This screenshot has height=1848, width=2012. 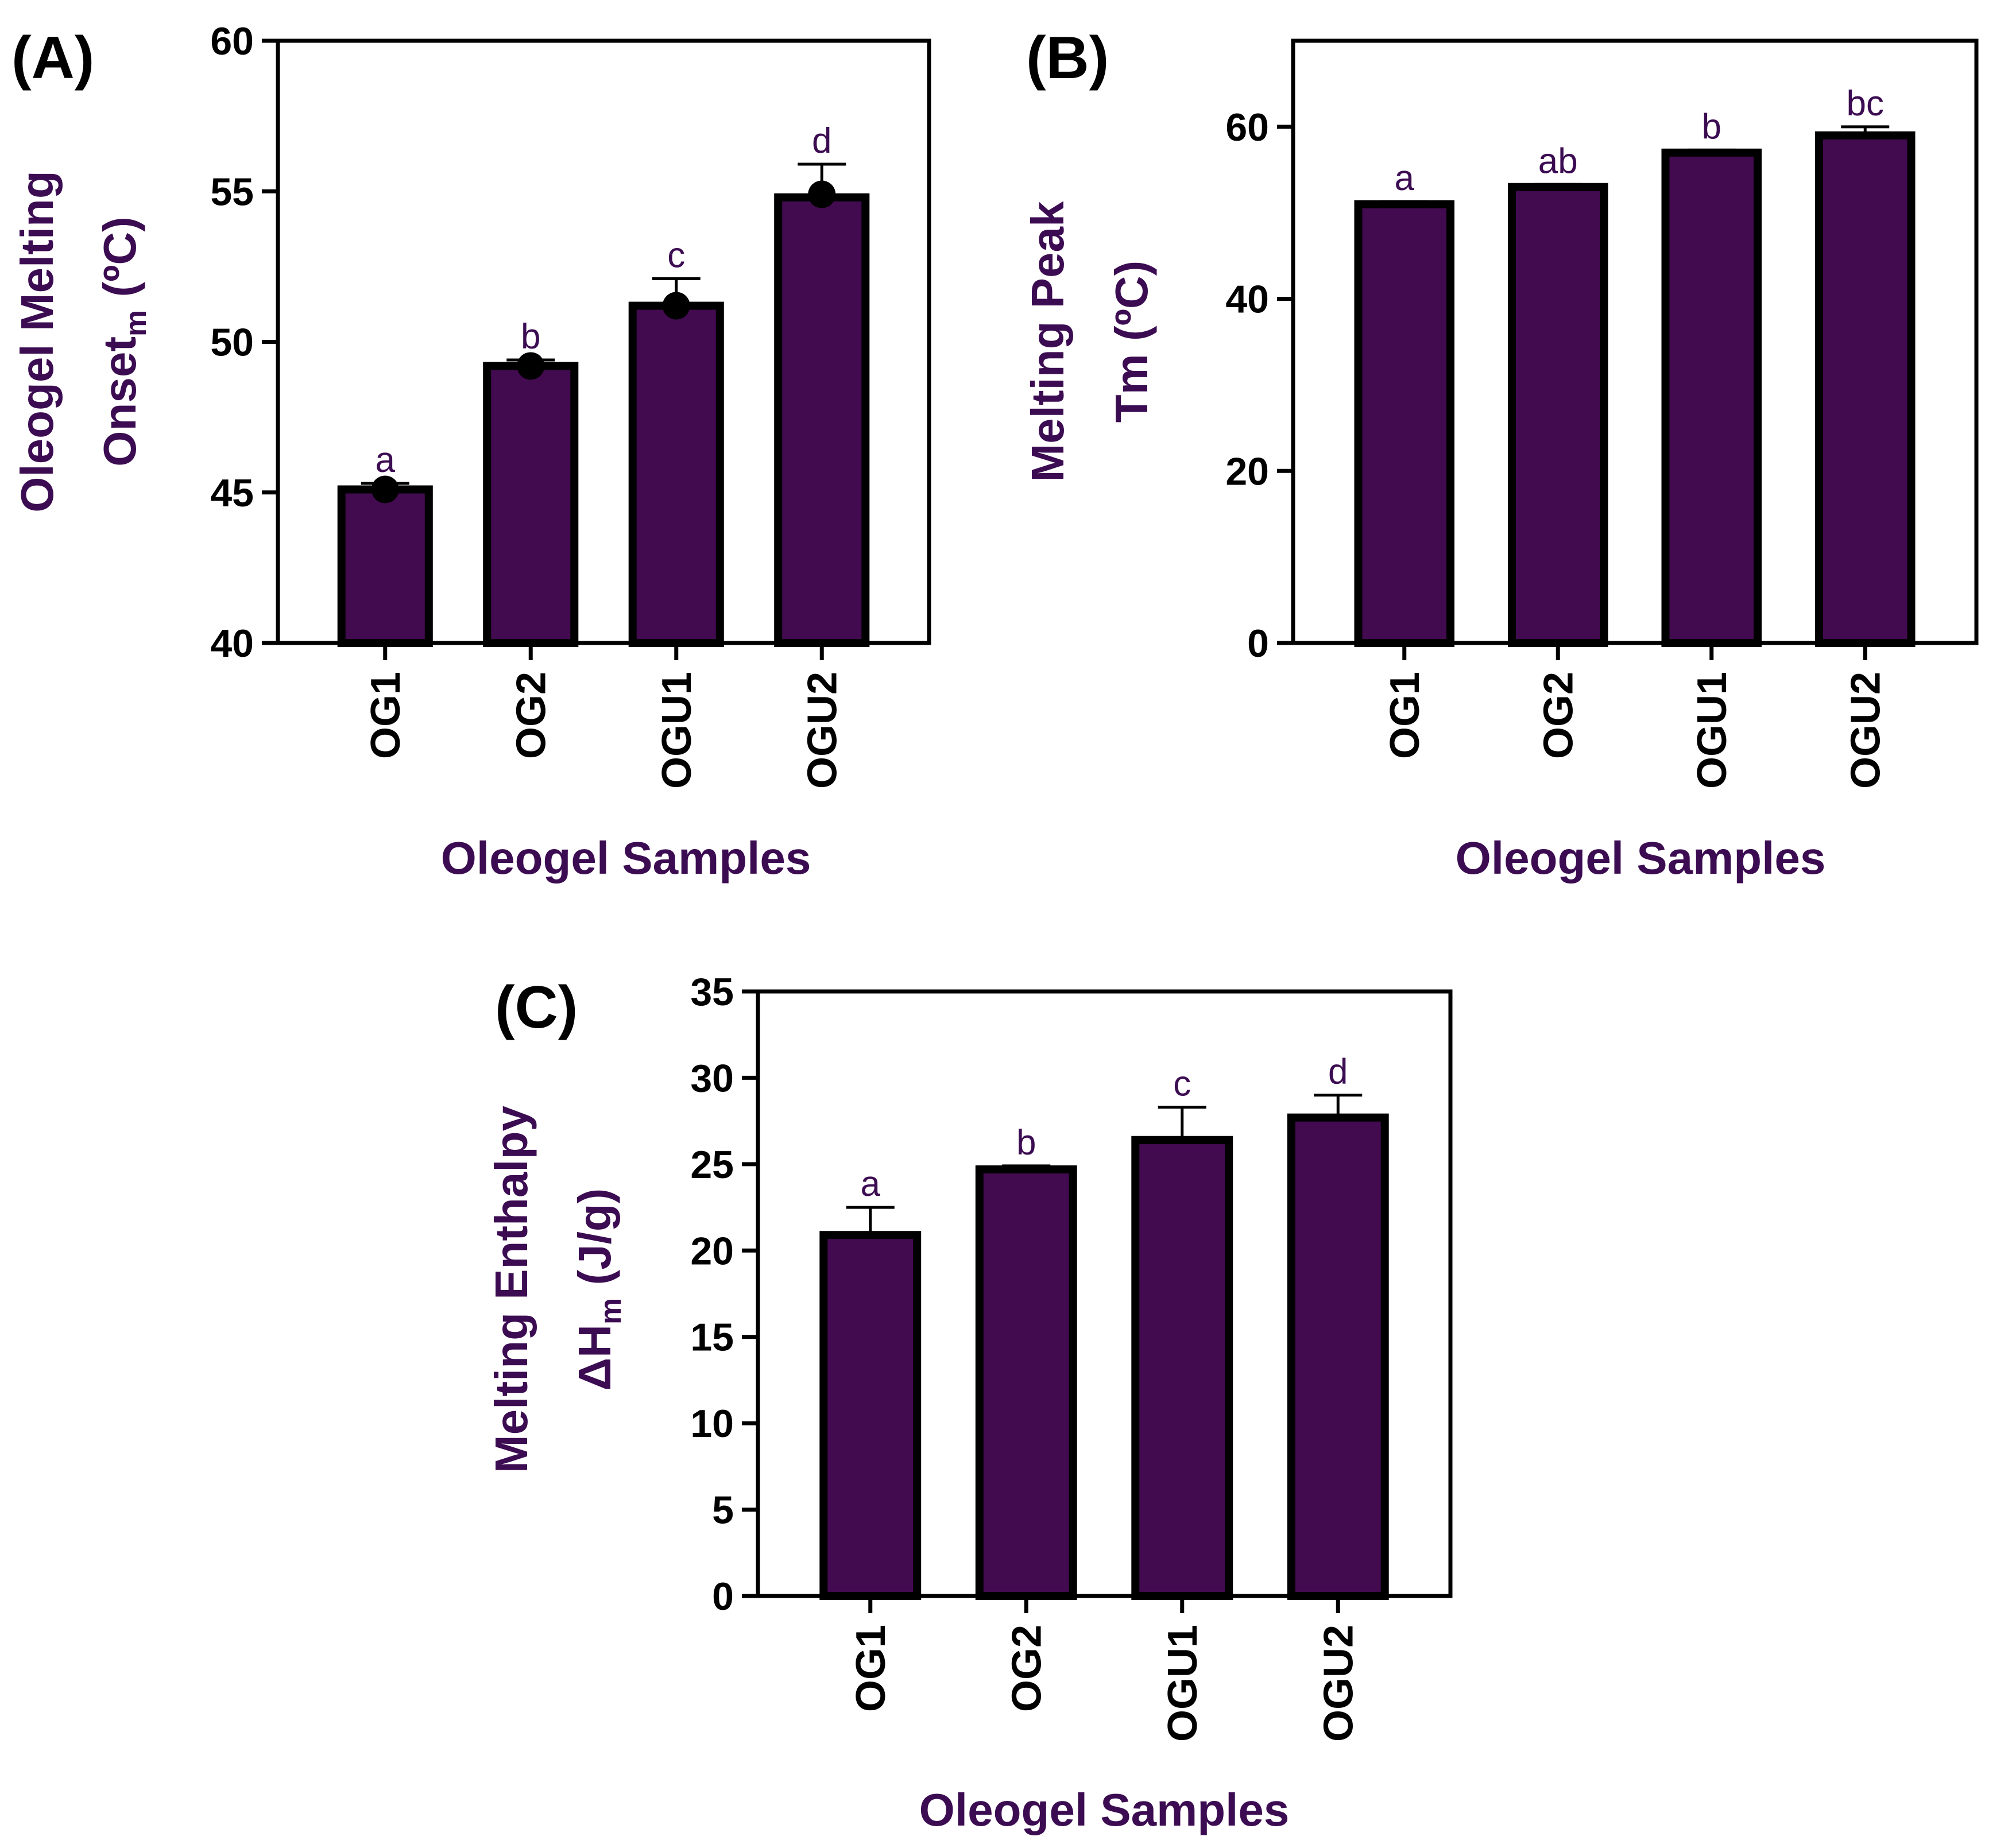 What do you see at coordinates (232, 493) in the screenshot?
I see `y-tick-label: 45` at bounding box center [232, 493].